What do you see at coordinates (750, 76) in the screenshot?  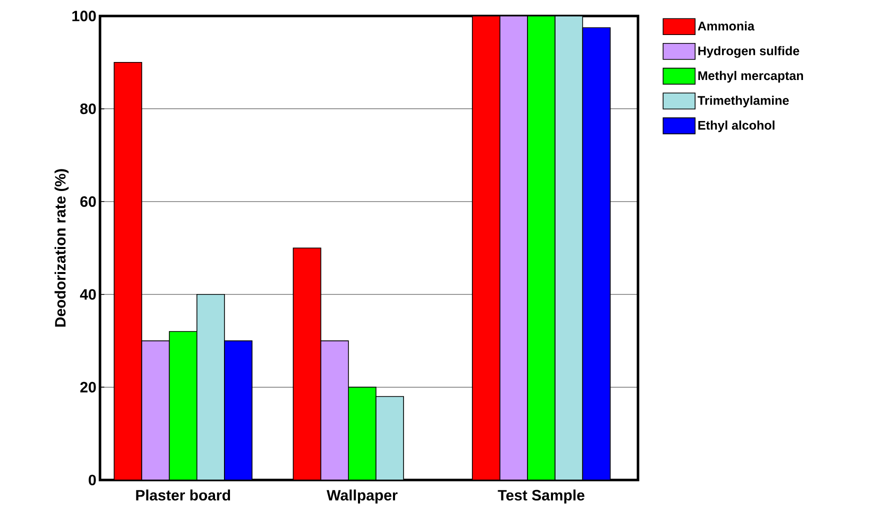 I see `legend-label: Methyl mercaptan` at bounding box center [750, 76].